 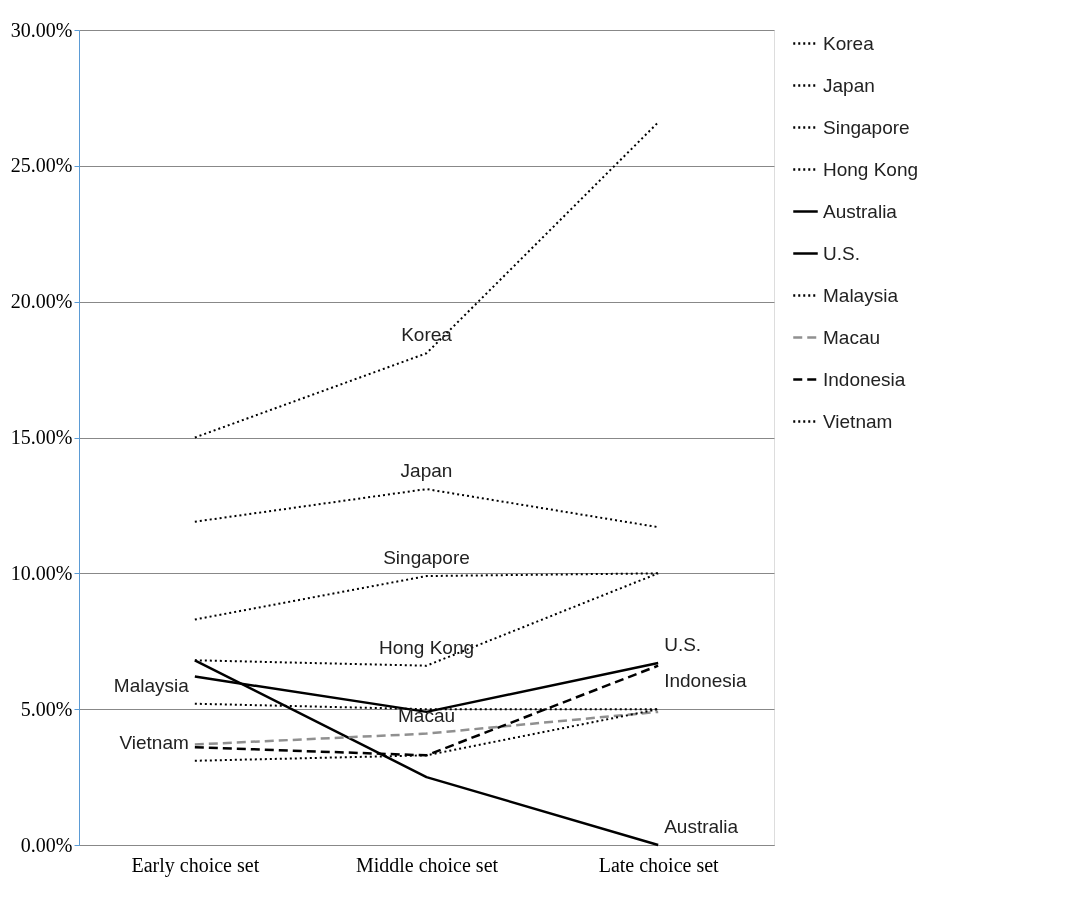 What do you see at coordinates (427, 335) in the screenshot?
I see `annotation: Korea` at bounding box center [427, 335].